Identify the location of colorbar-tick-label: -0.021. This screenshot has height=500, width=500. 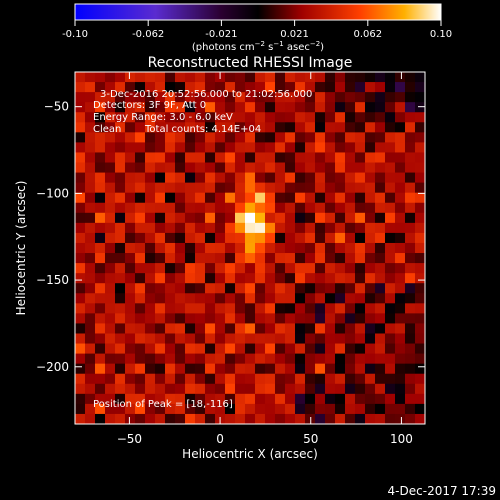
(221, 34).